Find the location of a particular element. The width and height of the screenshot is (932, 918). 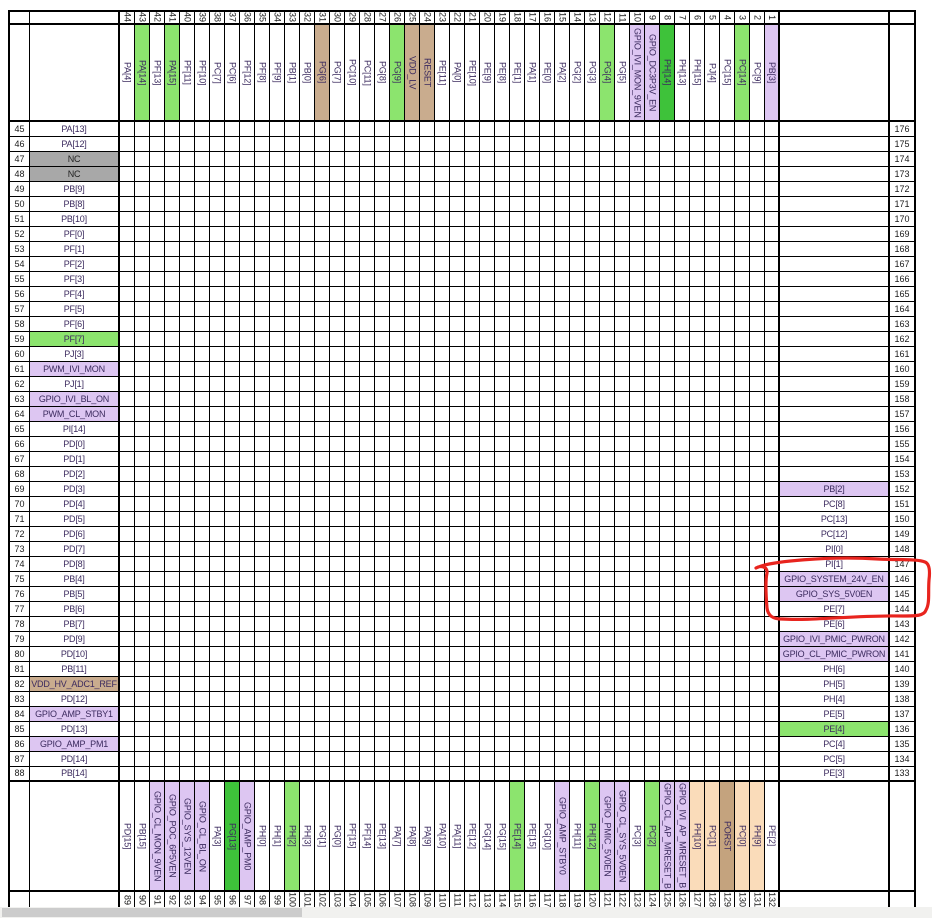

pin-number-right-164: 164 is located at coordinates (902, 309).